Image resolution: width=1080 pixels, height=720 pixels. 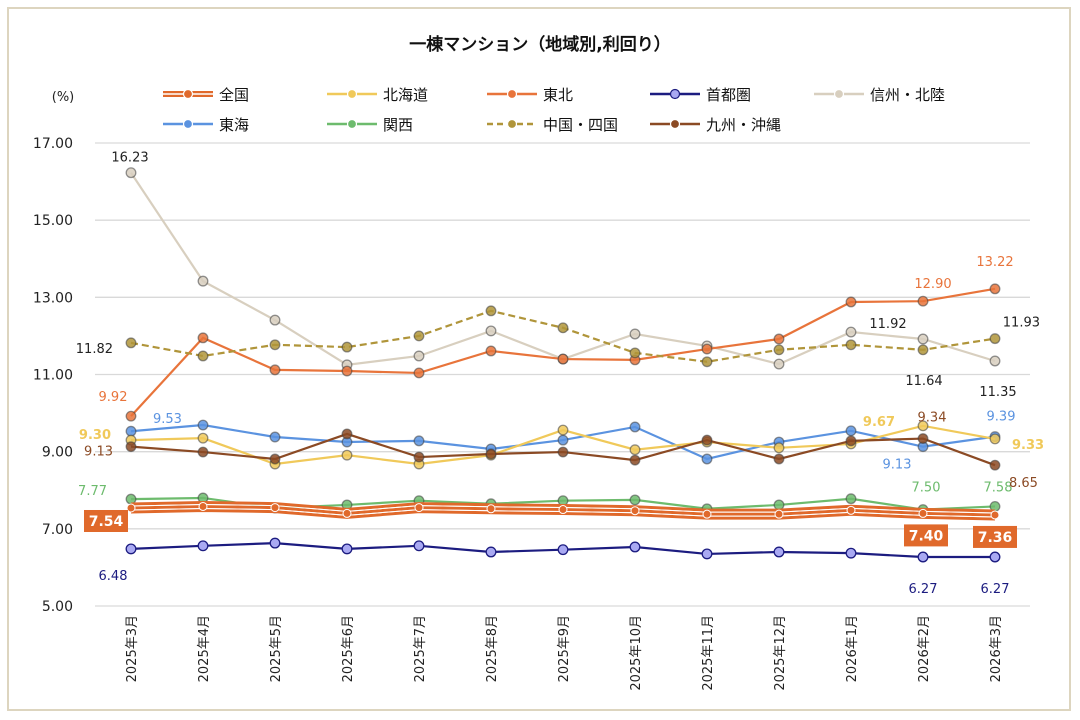 I want to click on legend-label: 全国, so click(x=234, y=95).